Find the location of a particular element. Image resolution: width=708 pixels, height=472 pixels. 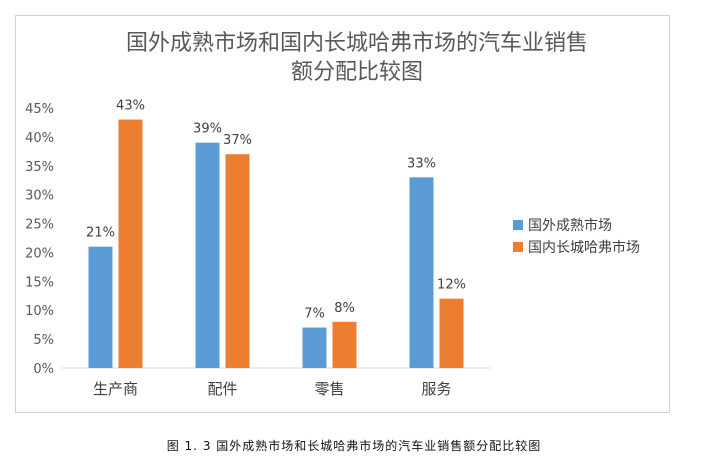

data-label: 37% is located at coordinates (237, 140).